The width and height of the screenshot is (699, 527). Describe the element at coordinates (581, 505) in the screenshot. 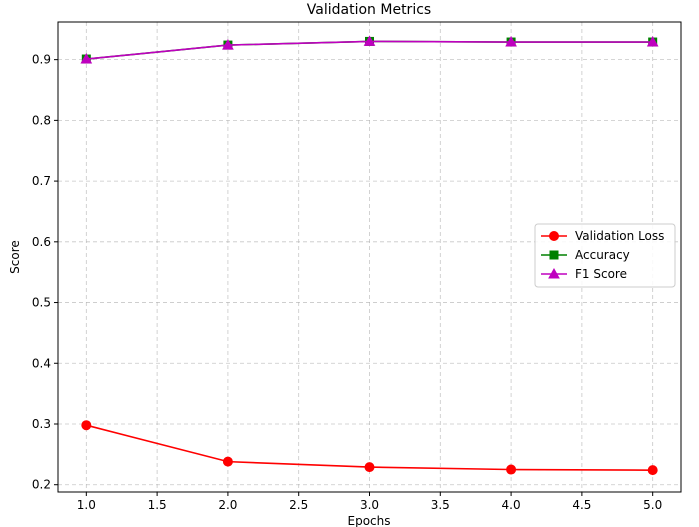

I see `x-tick-label: 4.5` at that location.